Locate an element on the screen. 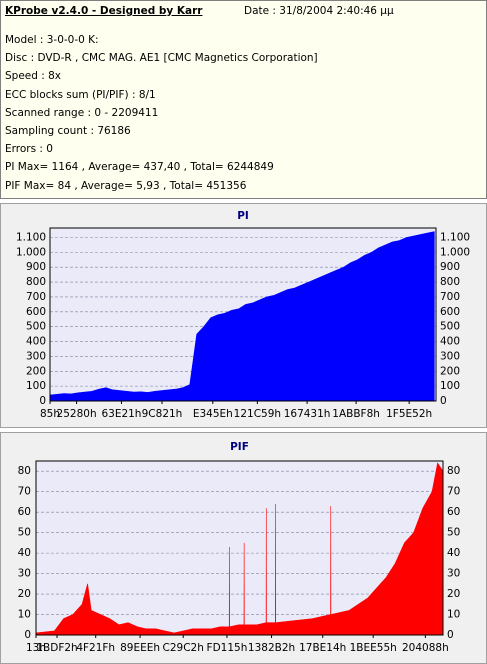 This screenshot has height=664, width=487. y2-tick-label: 900 is located at coordinates (450, 267).